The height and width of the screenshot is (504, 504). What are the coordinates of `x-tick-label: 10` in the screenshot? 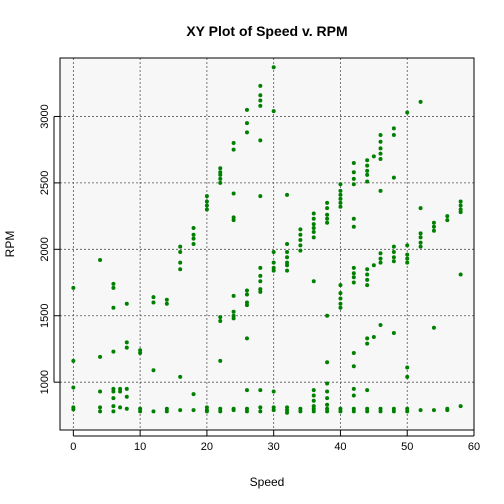 It's located at (140, 447).